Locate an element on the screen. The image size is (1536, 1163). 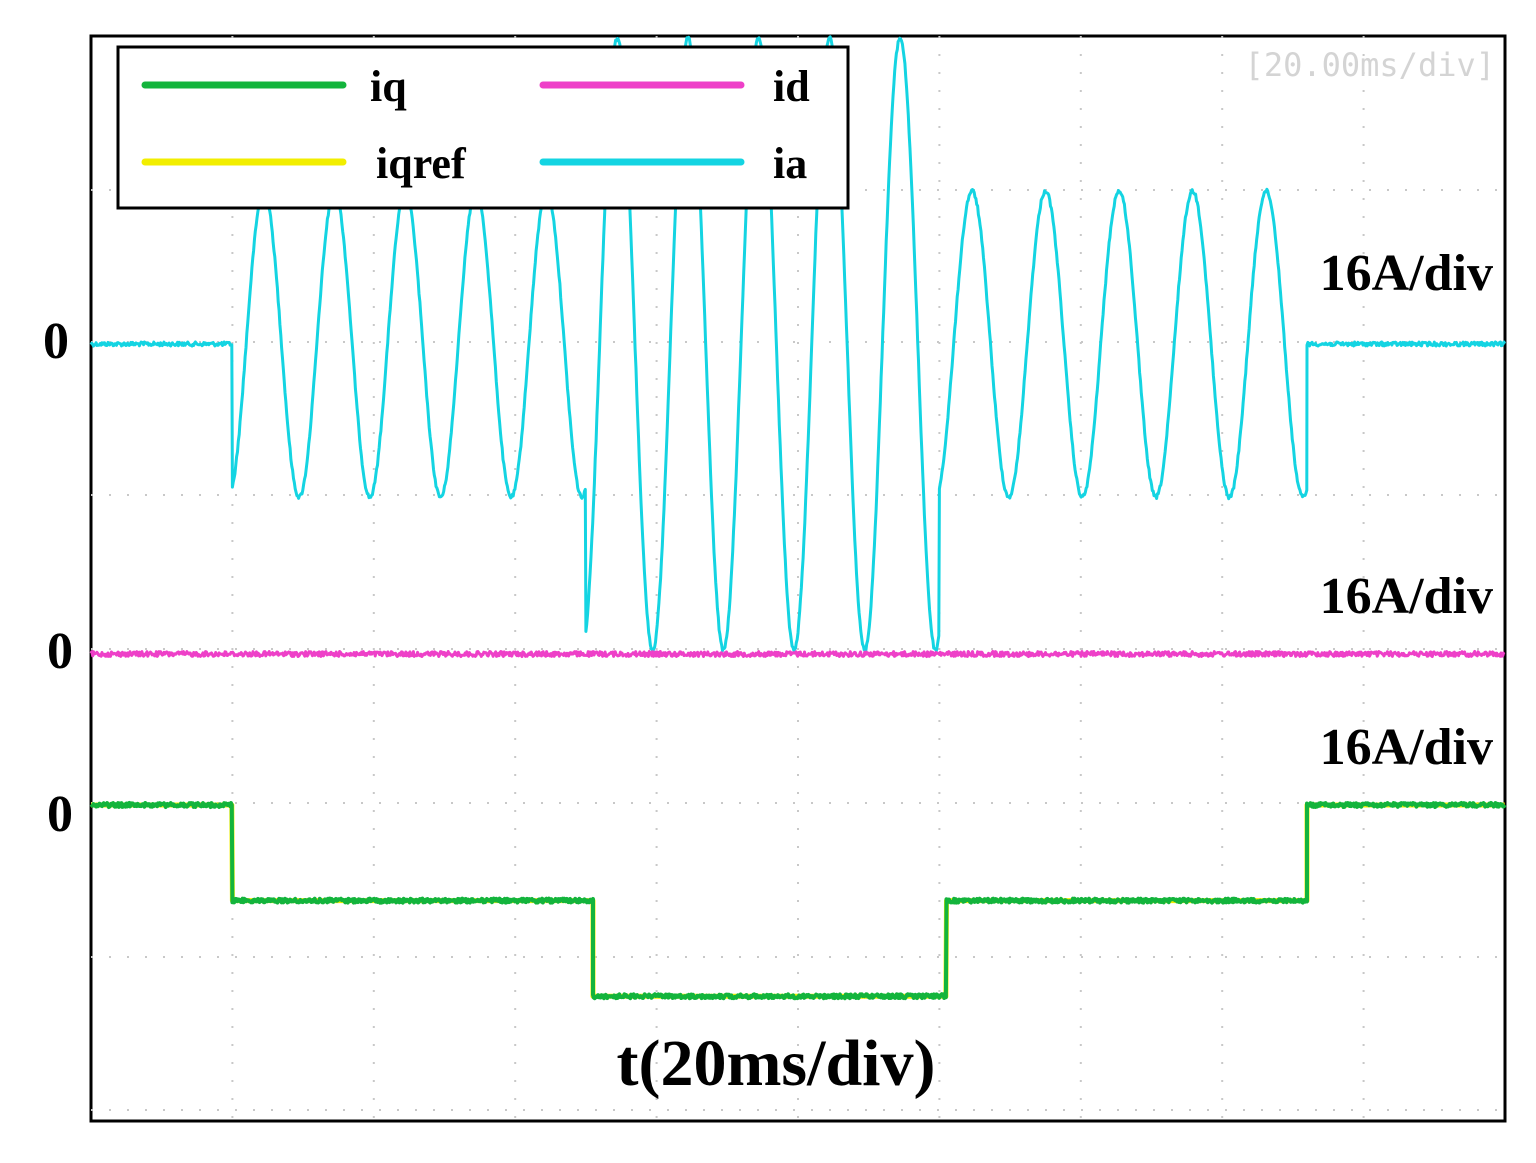
scale-label-ia: 16A/div is located at coordinates (1406, 273).